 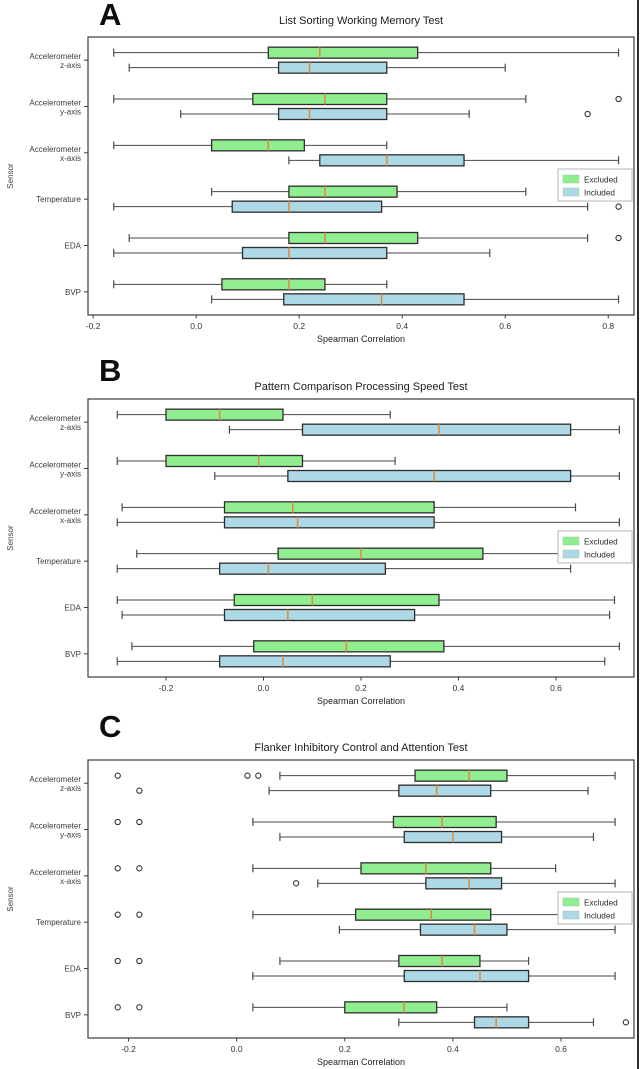 I want to click on panel-c-letter: C, so click(x=111, y=726).